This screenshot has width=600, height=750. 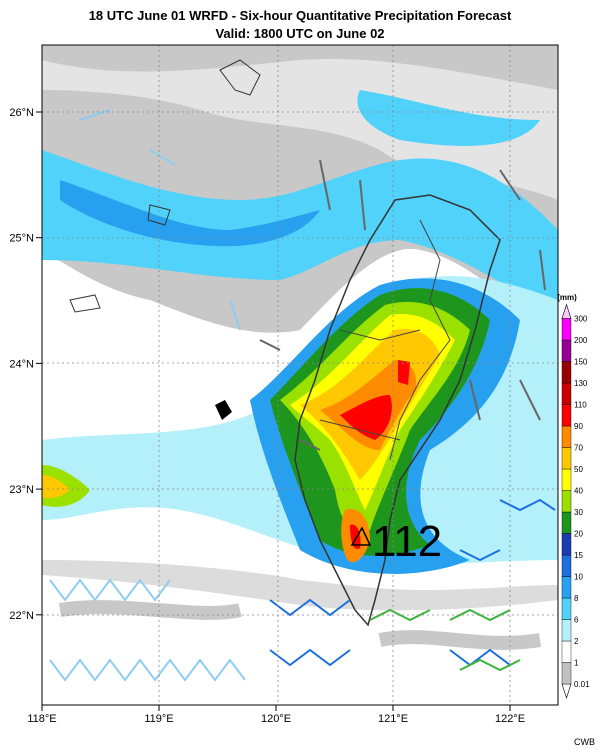 What do you see at coordinates (580, 405) in the screenshot?
I see `colorbar-label: 110` at bounding box center [580, 405].